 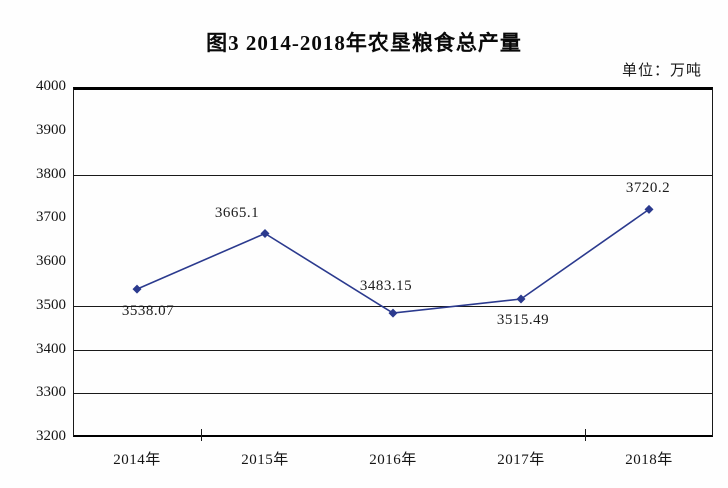 I want to click on x-axis-label: 2017年, so click(x=521, y=460).